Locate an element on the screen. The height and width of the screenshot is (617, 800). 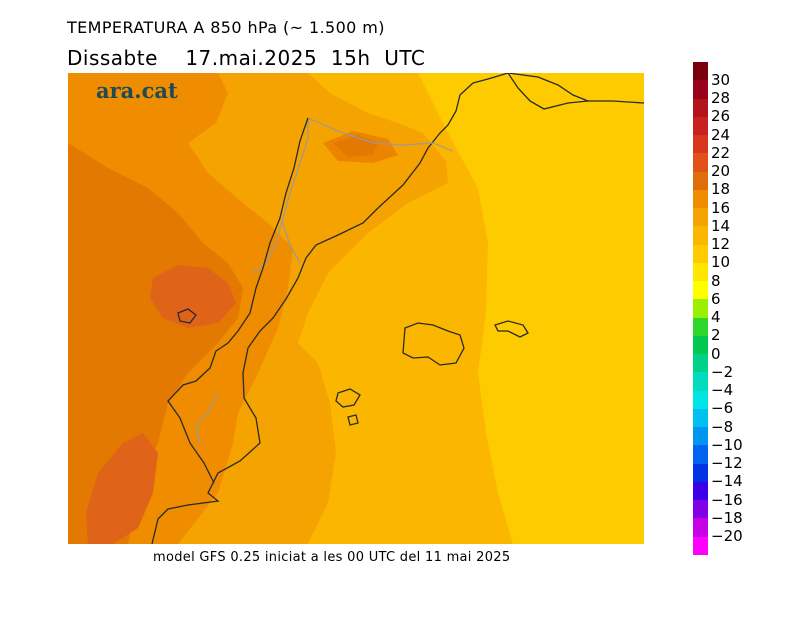
scale-label: 28 is located at coordinates (721, 98).